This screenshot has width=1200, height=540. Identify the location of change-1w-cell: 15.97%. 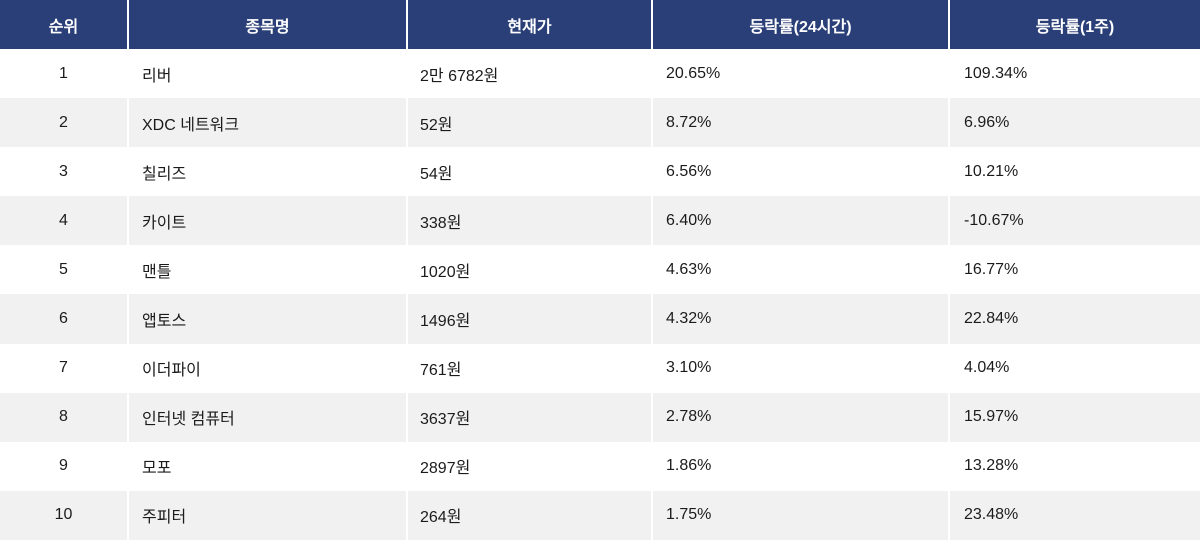
(1075, 417).